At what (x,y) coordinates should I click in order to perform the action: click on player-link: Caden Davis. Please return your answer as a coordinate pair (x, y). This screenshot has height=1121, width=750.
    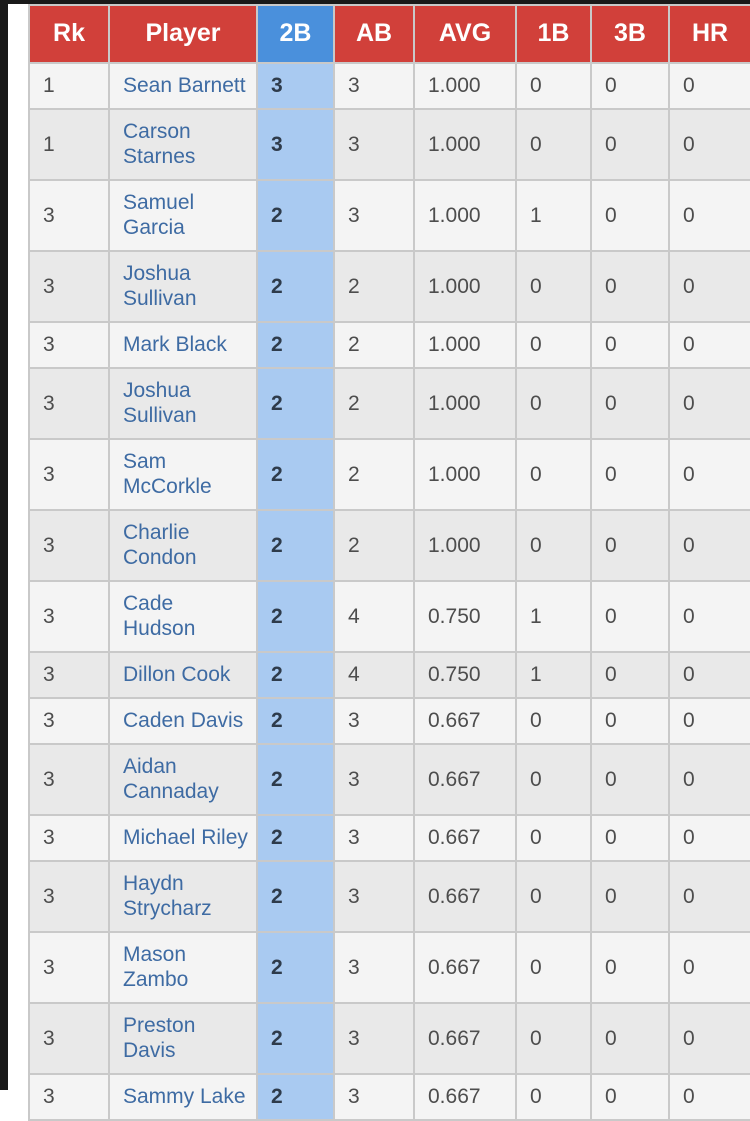
    Looking at the image, I should click on (183, 720).